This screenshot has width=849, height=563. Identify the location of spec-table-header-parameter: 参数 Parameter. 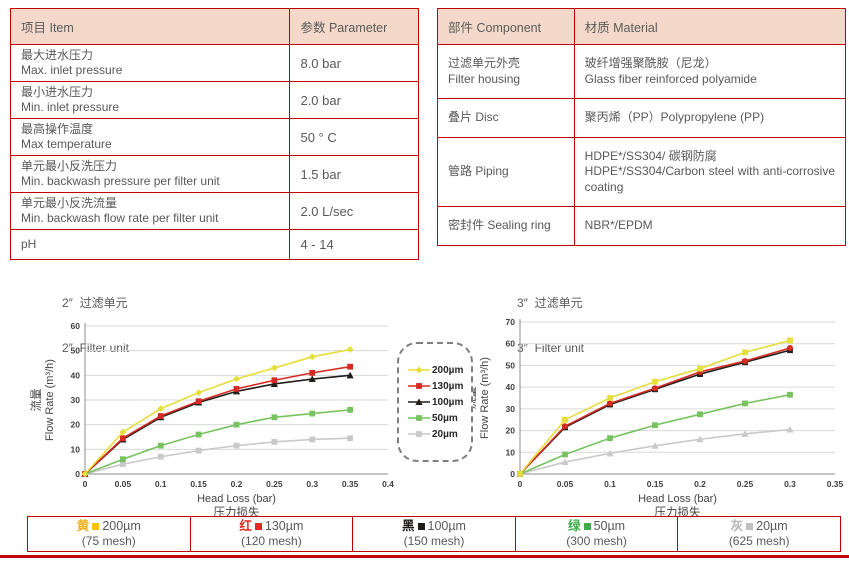
(354, 26).